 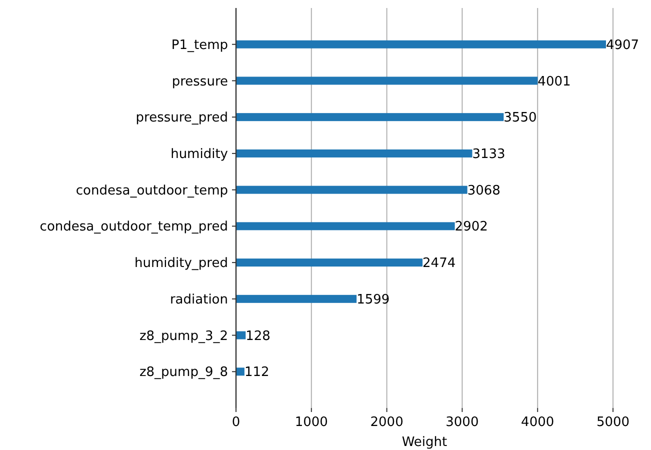 I want to click on y-tick-label: pressure_pred, so click(x=182, y=118).